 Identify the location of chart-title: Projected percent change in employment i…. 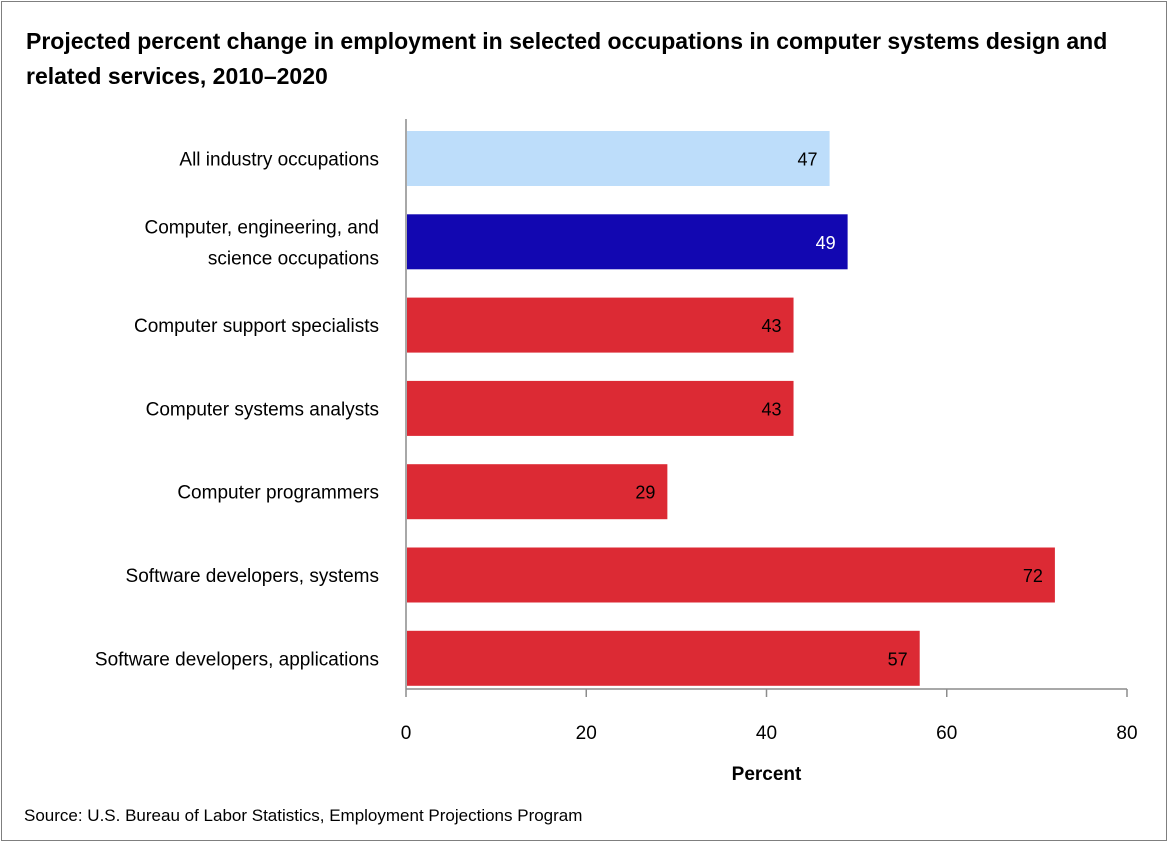
(567, 58).